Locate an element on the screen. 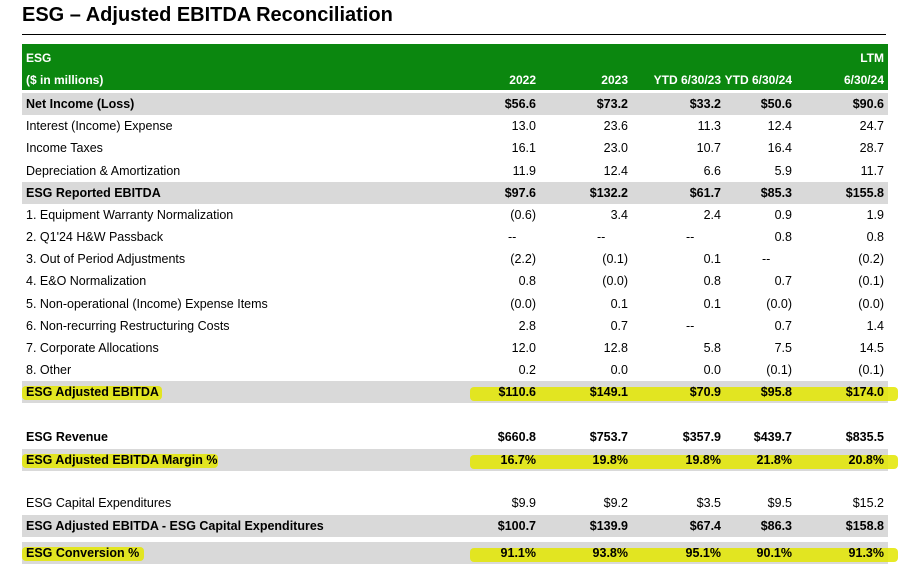 The image size is (898, 570). row-value-col-0: $110.6 is located at coordinates (517, 392).